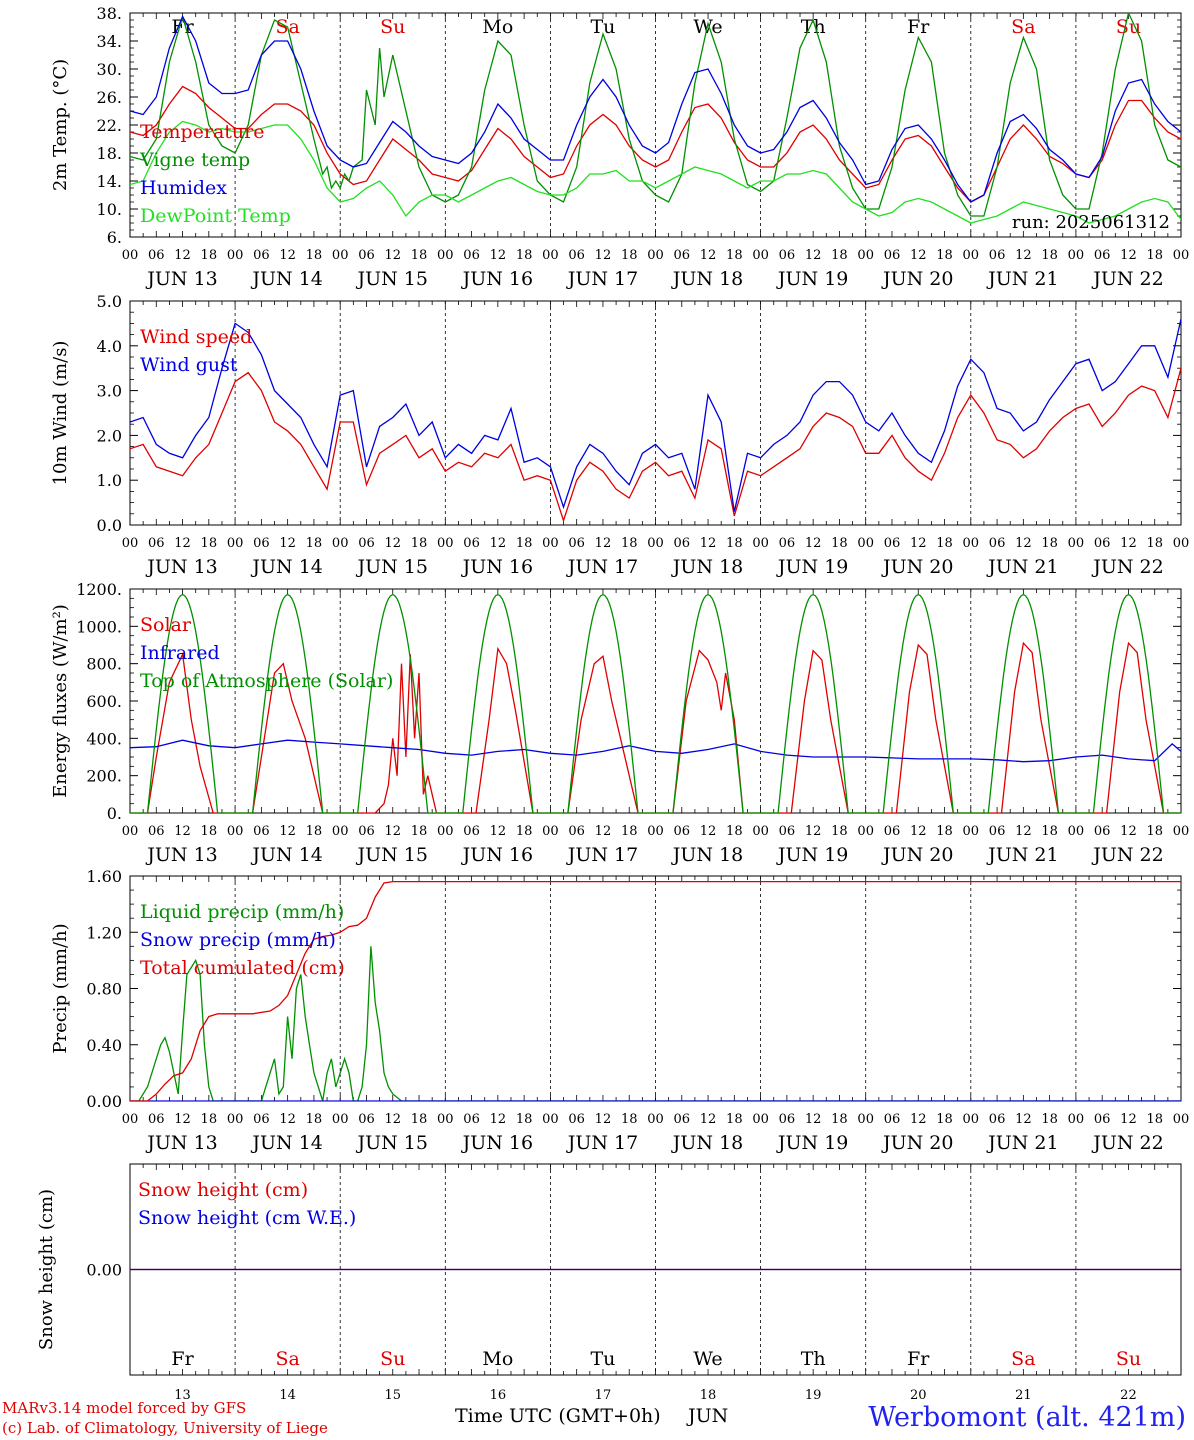 Image resolution: width=1194 pixels, height=1440 pixels. Describe the element at coordinates (655, 727) in the screenshot. I see `series-solar` at that location.